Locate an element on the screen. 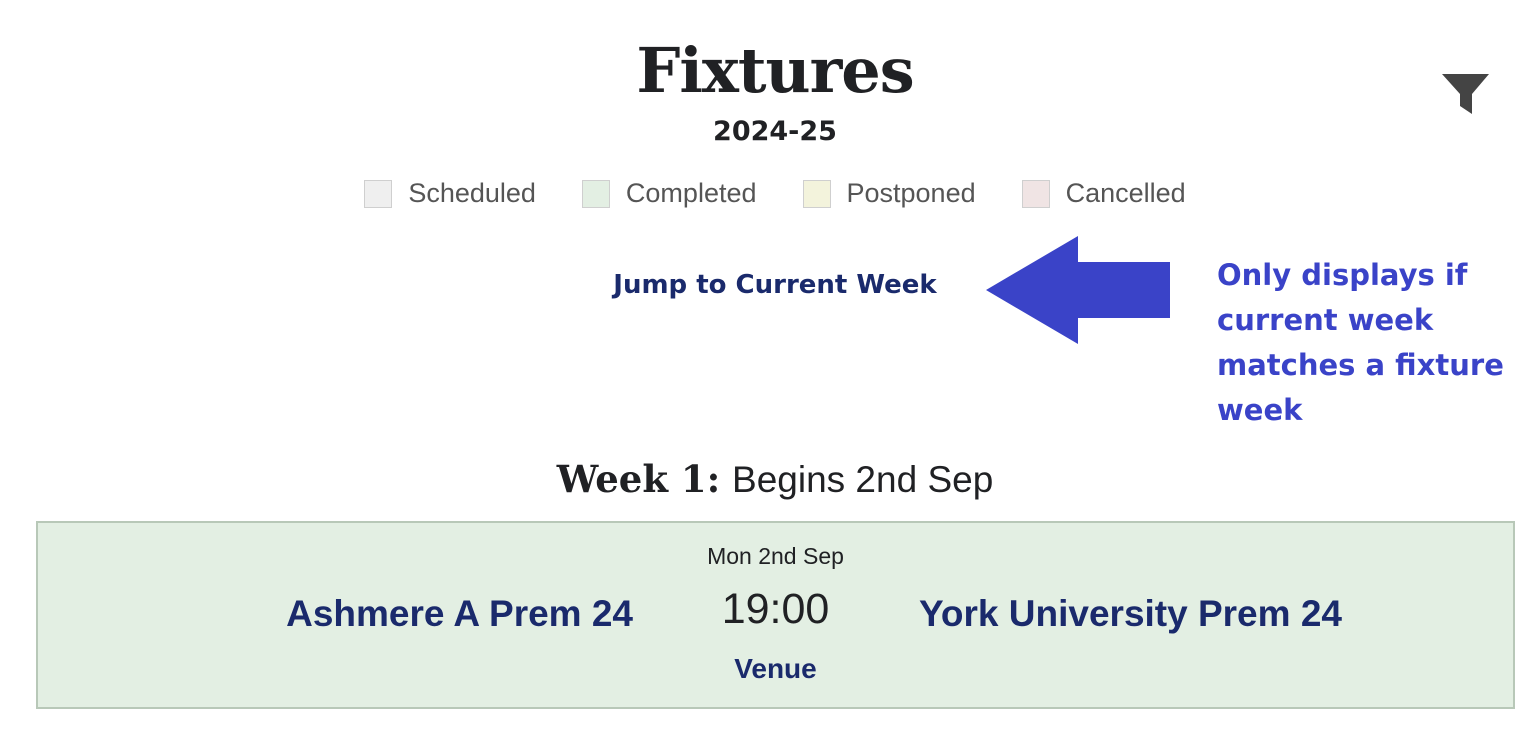 The height and width of the screenshot is (729, 1537). home-team-link: Ashmere A Prem 24 is located at coordinates (459, 613).